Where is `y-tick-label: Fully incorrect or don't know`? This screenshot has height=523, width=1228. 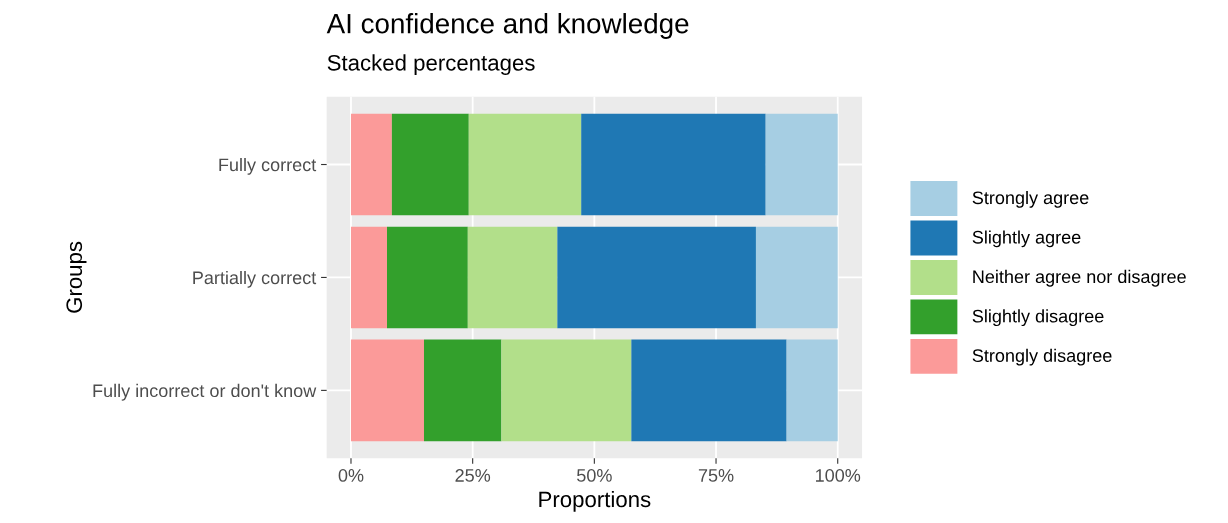 y-tick-label: Fully incorrect or don't know is located at coordinates (205, 392).